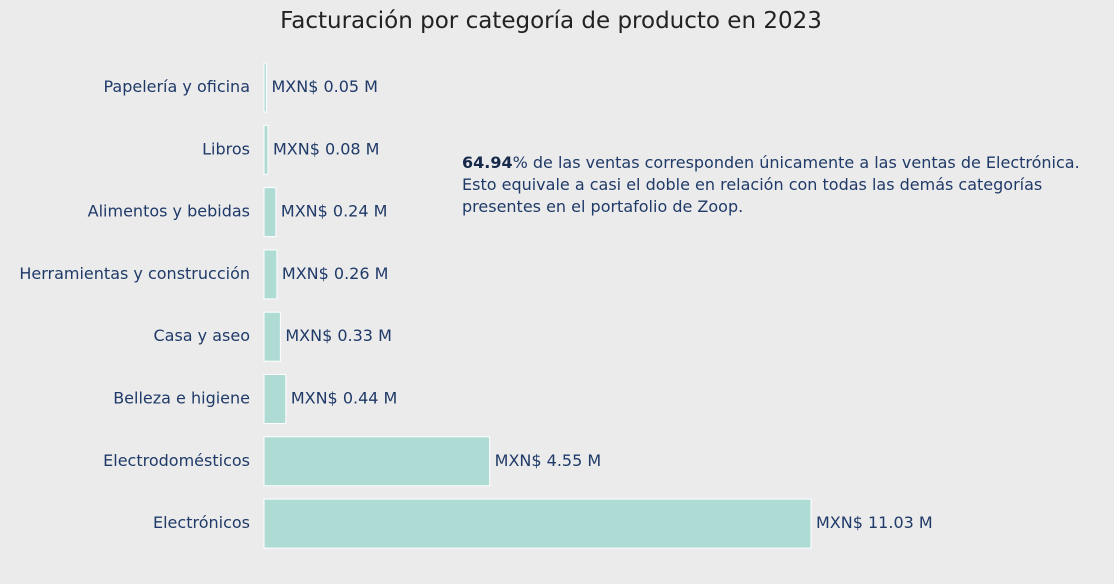 This screenshot has height=584, width=1114. Describe the element at coordinates (338, 335) in the screenshot. I see `value-label-4: MXN$ 0.33 M` at that location.